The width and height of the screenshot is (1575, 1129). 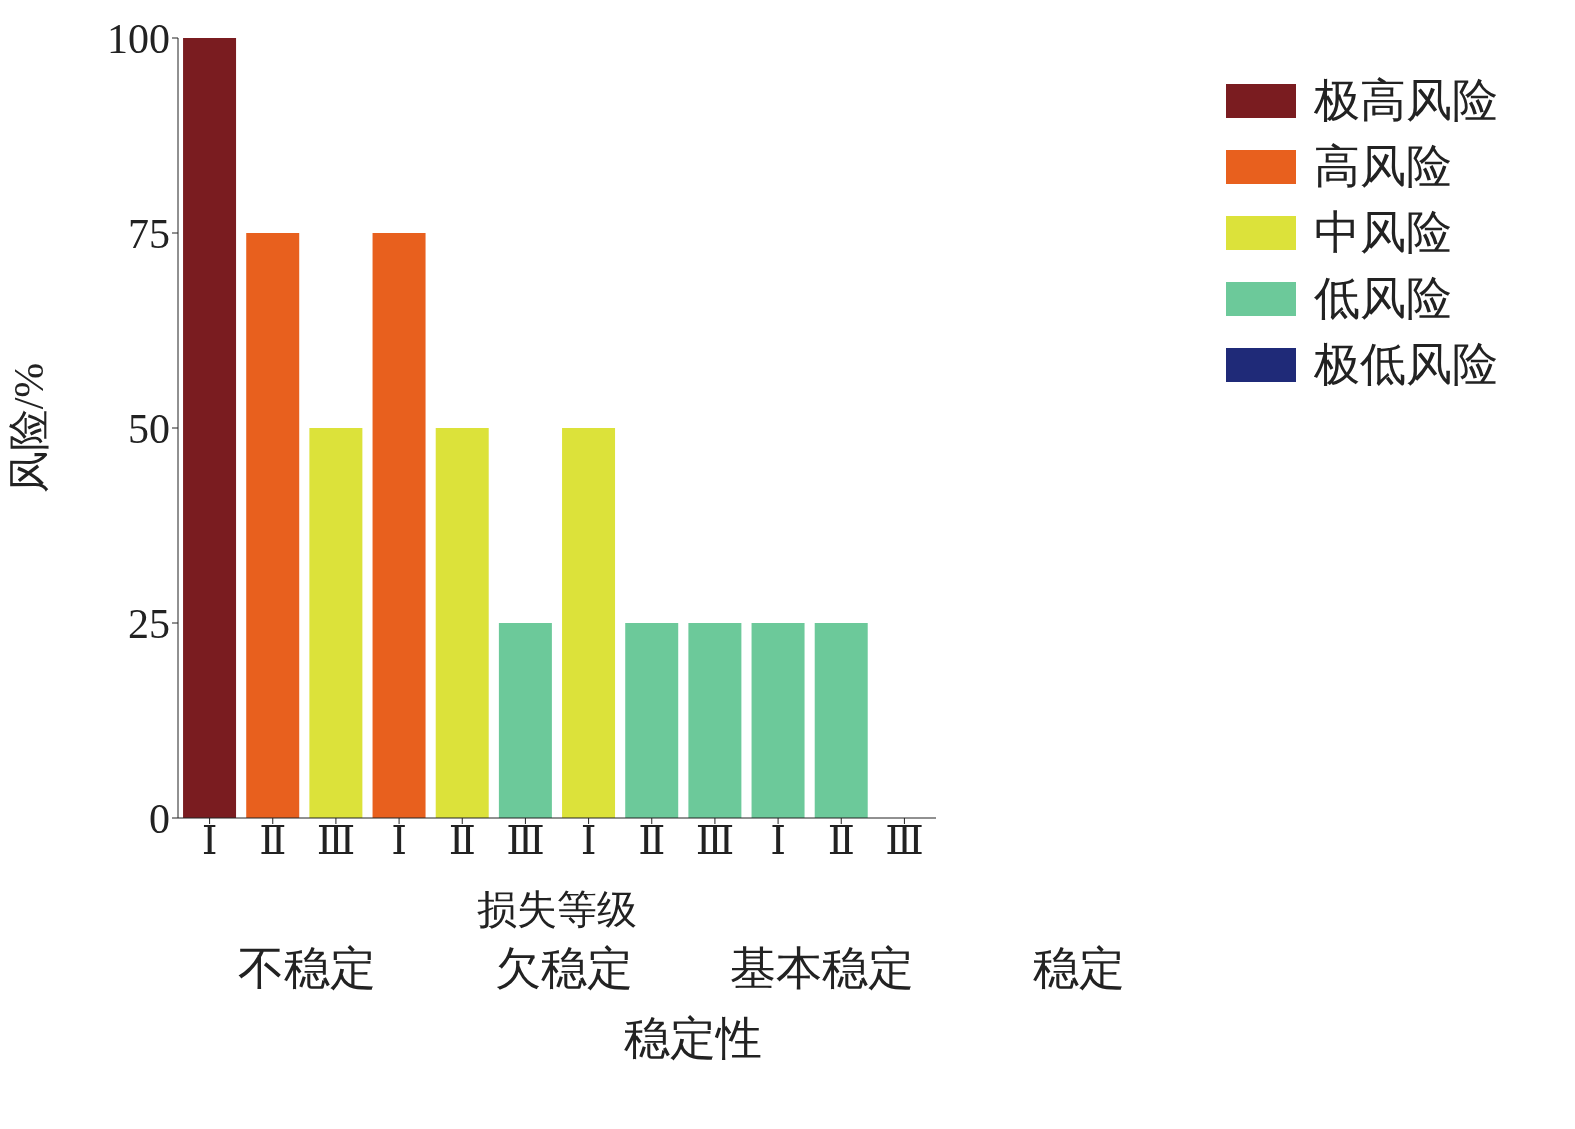 I want to click on y-tick-label: 100, so click(x=138, y=38).